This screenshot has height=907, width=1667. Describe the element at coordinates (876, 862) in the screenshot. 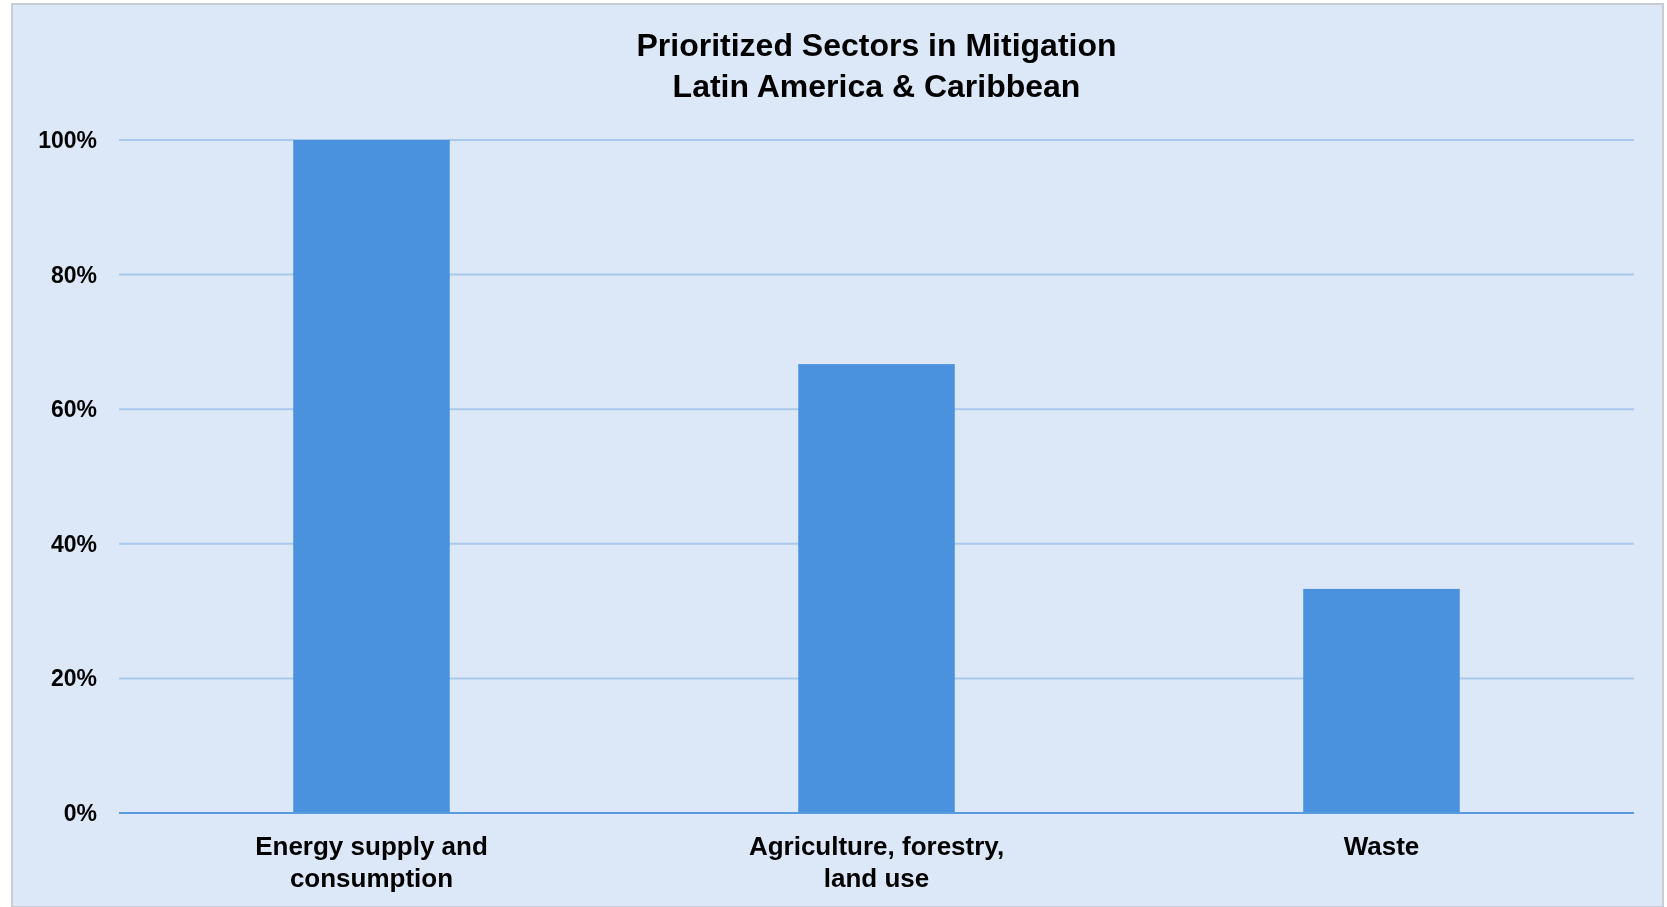

I see `x-tick-label: Agriculture, forestry, land use` at that location.